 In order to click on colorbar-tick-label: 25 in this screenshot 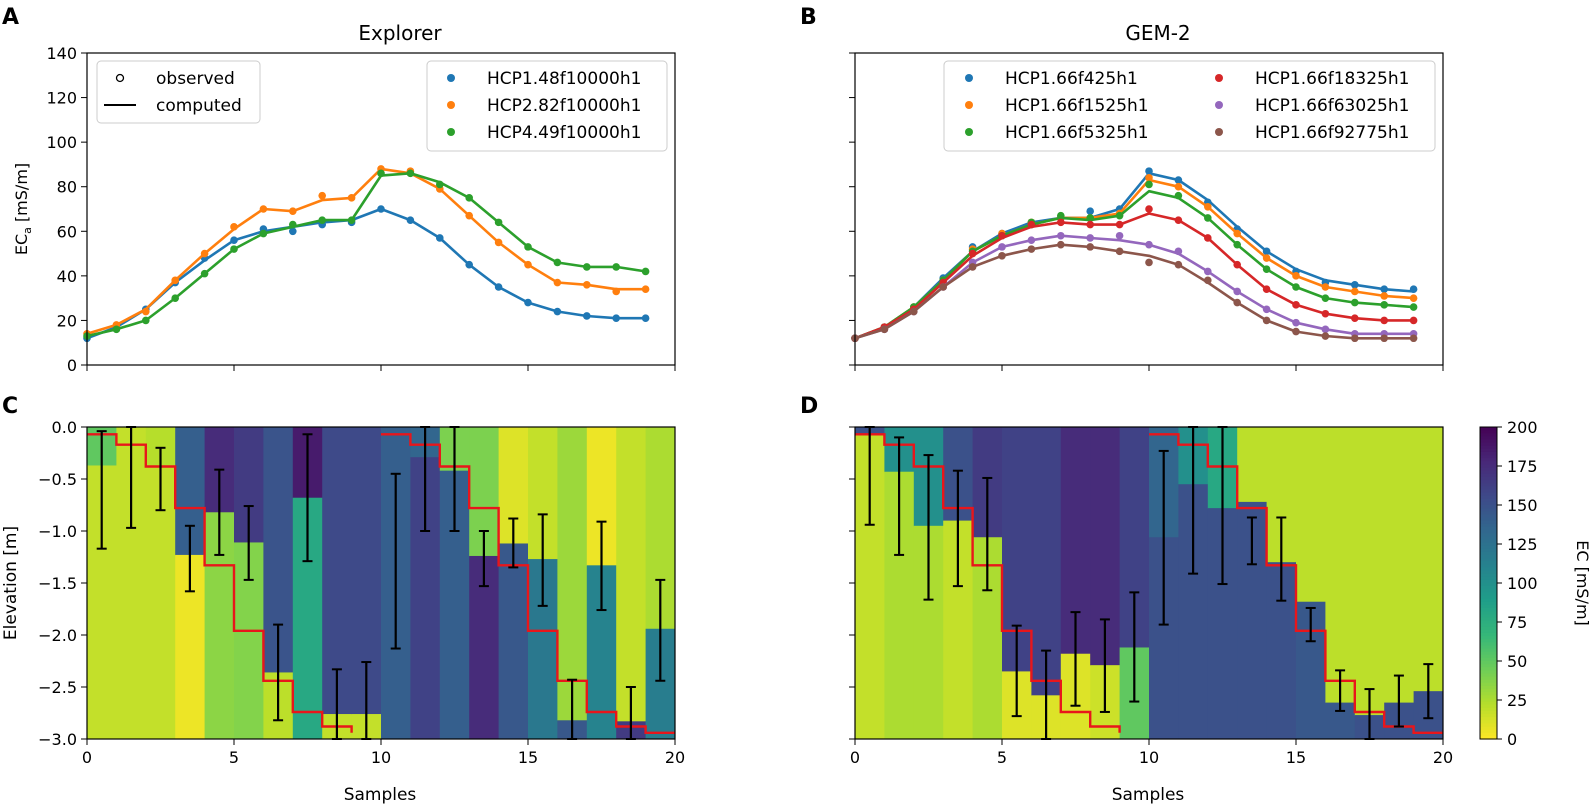, I will do `click(1517, 700)`.